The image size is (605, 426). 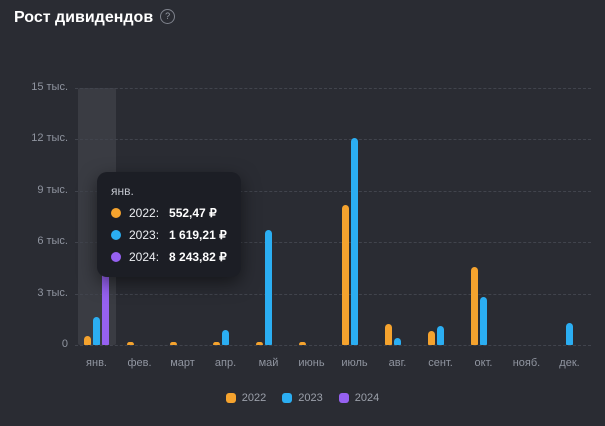 I want to click on x-axis-tick-label: авг., so click(x=397, y=363).